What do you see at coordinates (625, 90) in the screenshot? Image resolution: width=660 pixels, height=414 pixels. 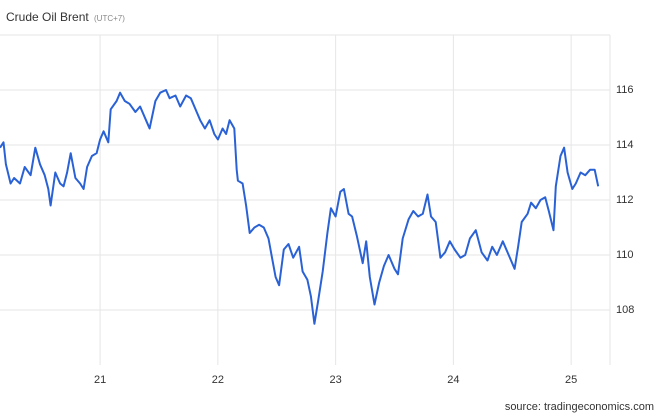 I see `y-tick-label: 116` at bounding box center [625, 90].